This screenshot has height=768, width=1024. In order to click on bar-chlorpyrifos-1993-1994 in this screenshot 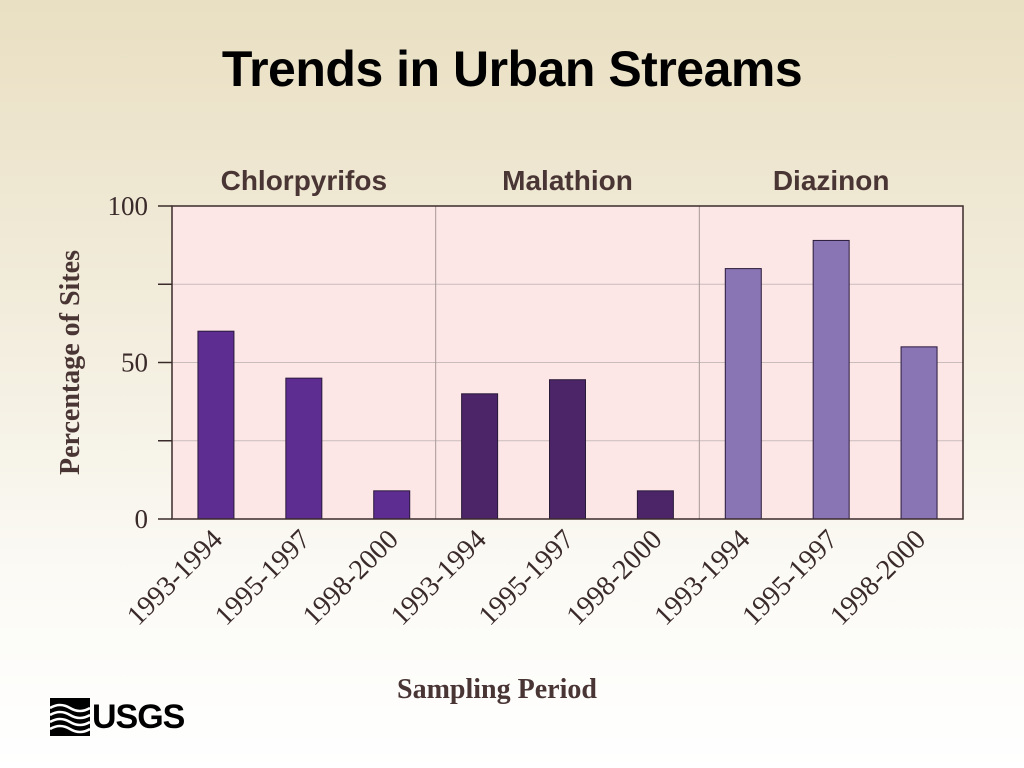, I will do `click(216, 425)`.